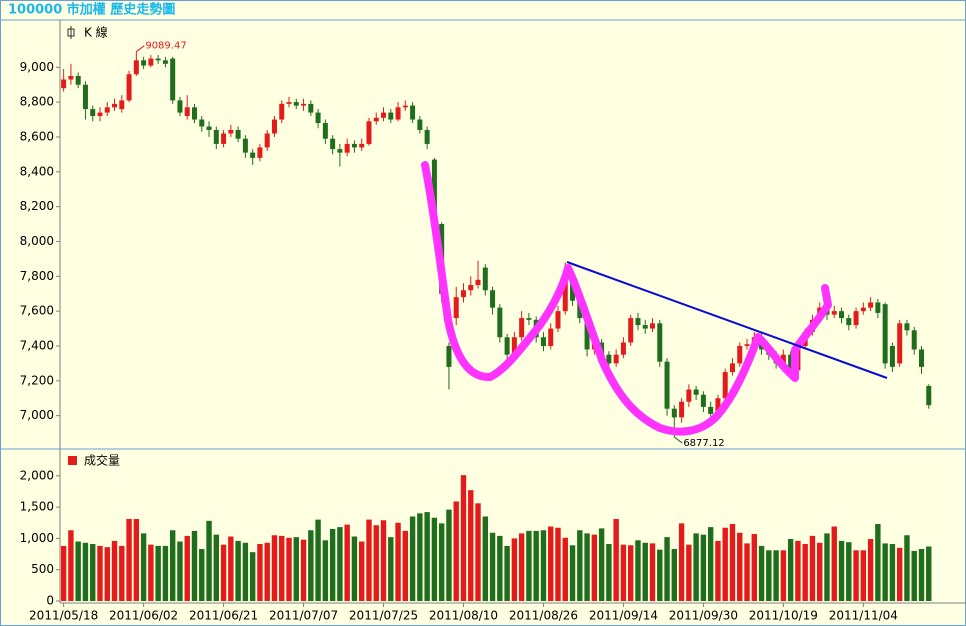 Image resolution: width=966 pixels, height=626 pixels. Describe the element at coordinates (50, 601) in the screenshot. I see `y-tick-label: 0` at that location.